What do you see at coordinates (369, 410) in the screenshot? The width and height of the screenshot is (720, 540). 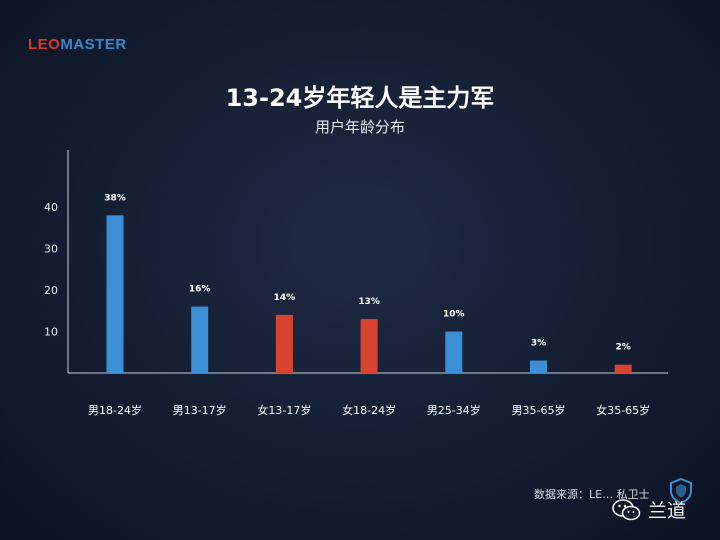 I see `x-tick-label: 女18-24岁` at bounding box center [369, 410].